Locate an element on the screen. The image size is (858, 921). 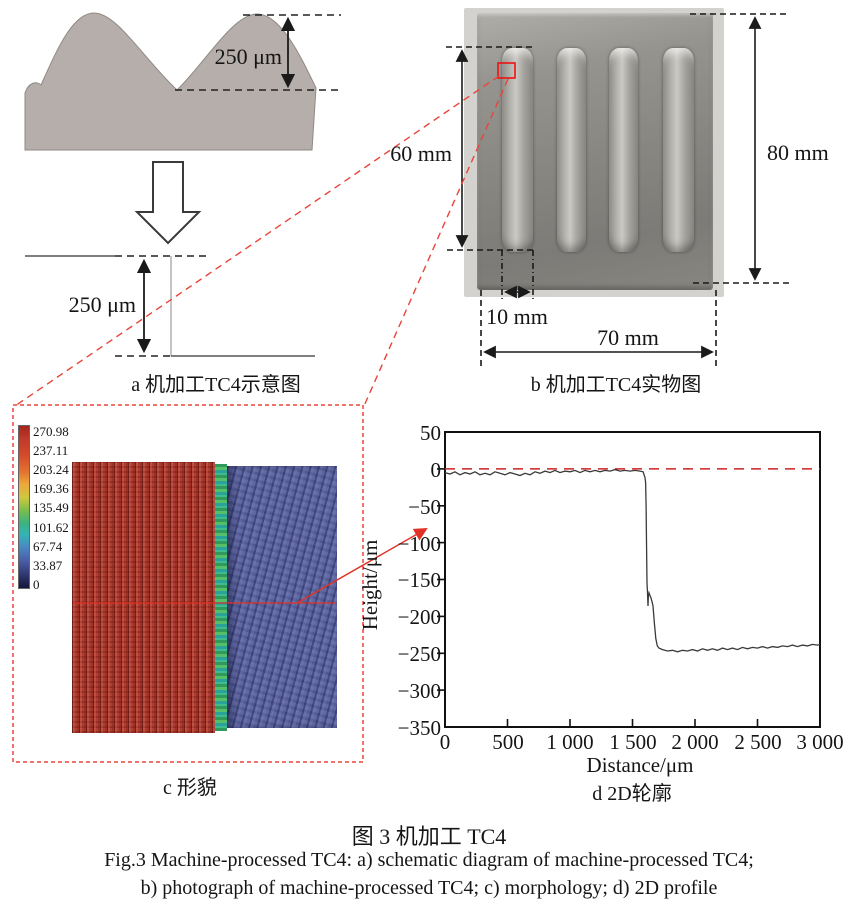
x-tick-label: 500 is located at coordinates (508, 742).